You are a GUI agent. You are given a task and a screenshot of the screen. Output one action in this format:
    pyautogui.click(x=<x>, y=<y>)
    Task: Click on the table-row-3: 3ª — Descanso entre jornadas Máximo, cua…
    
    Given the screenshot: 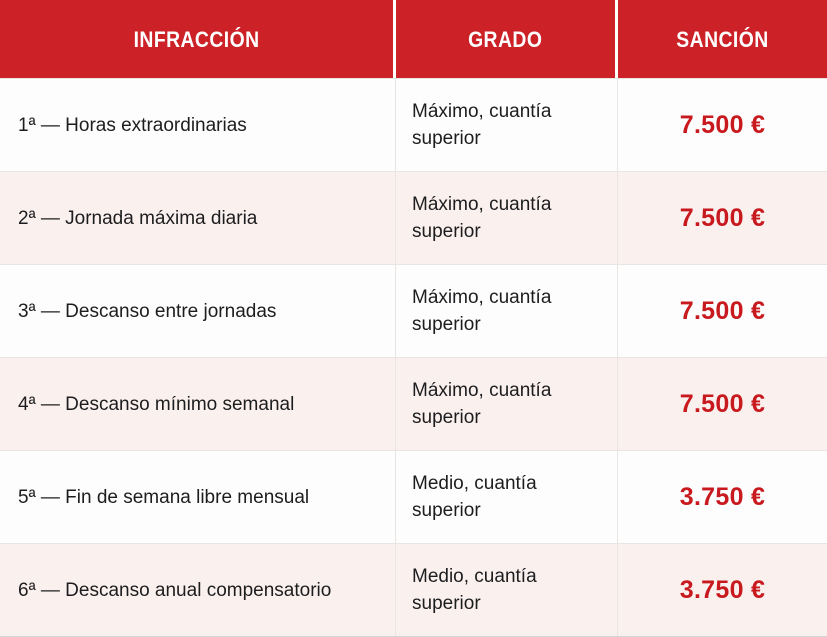 What is the action you would take?
    pyautogui.click(x=413, y=310)
    